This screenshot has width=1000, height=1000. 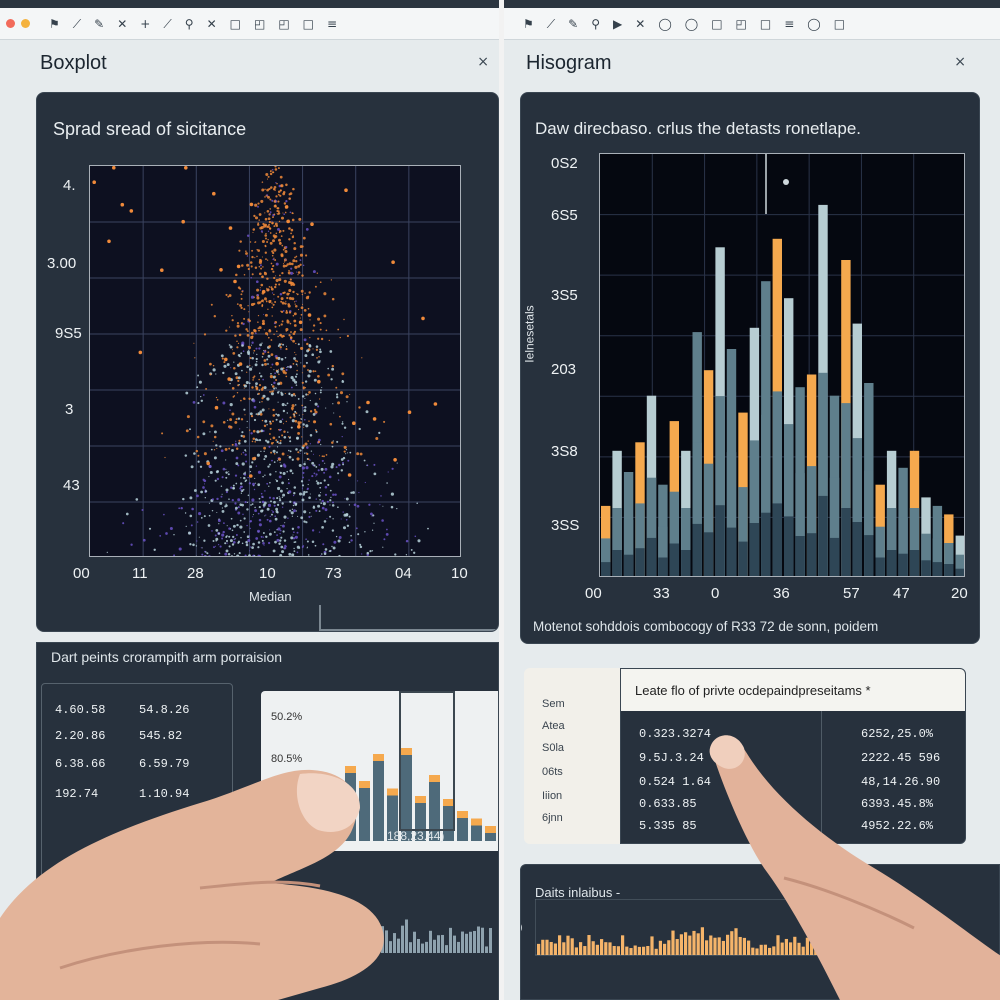 What do you see at coordinates (62, 263) in the screenshot?
I see `y-tick-label: 3.00` at bounding box center [62, 263].